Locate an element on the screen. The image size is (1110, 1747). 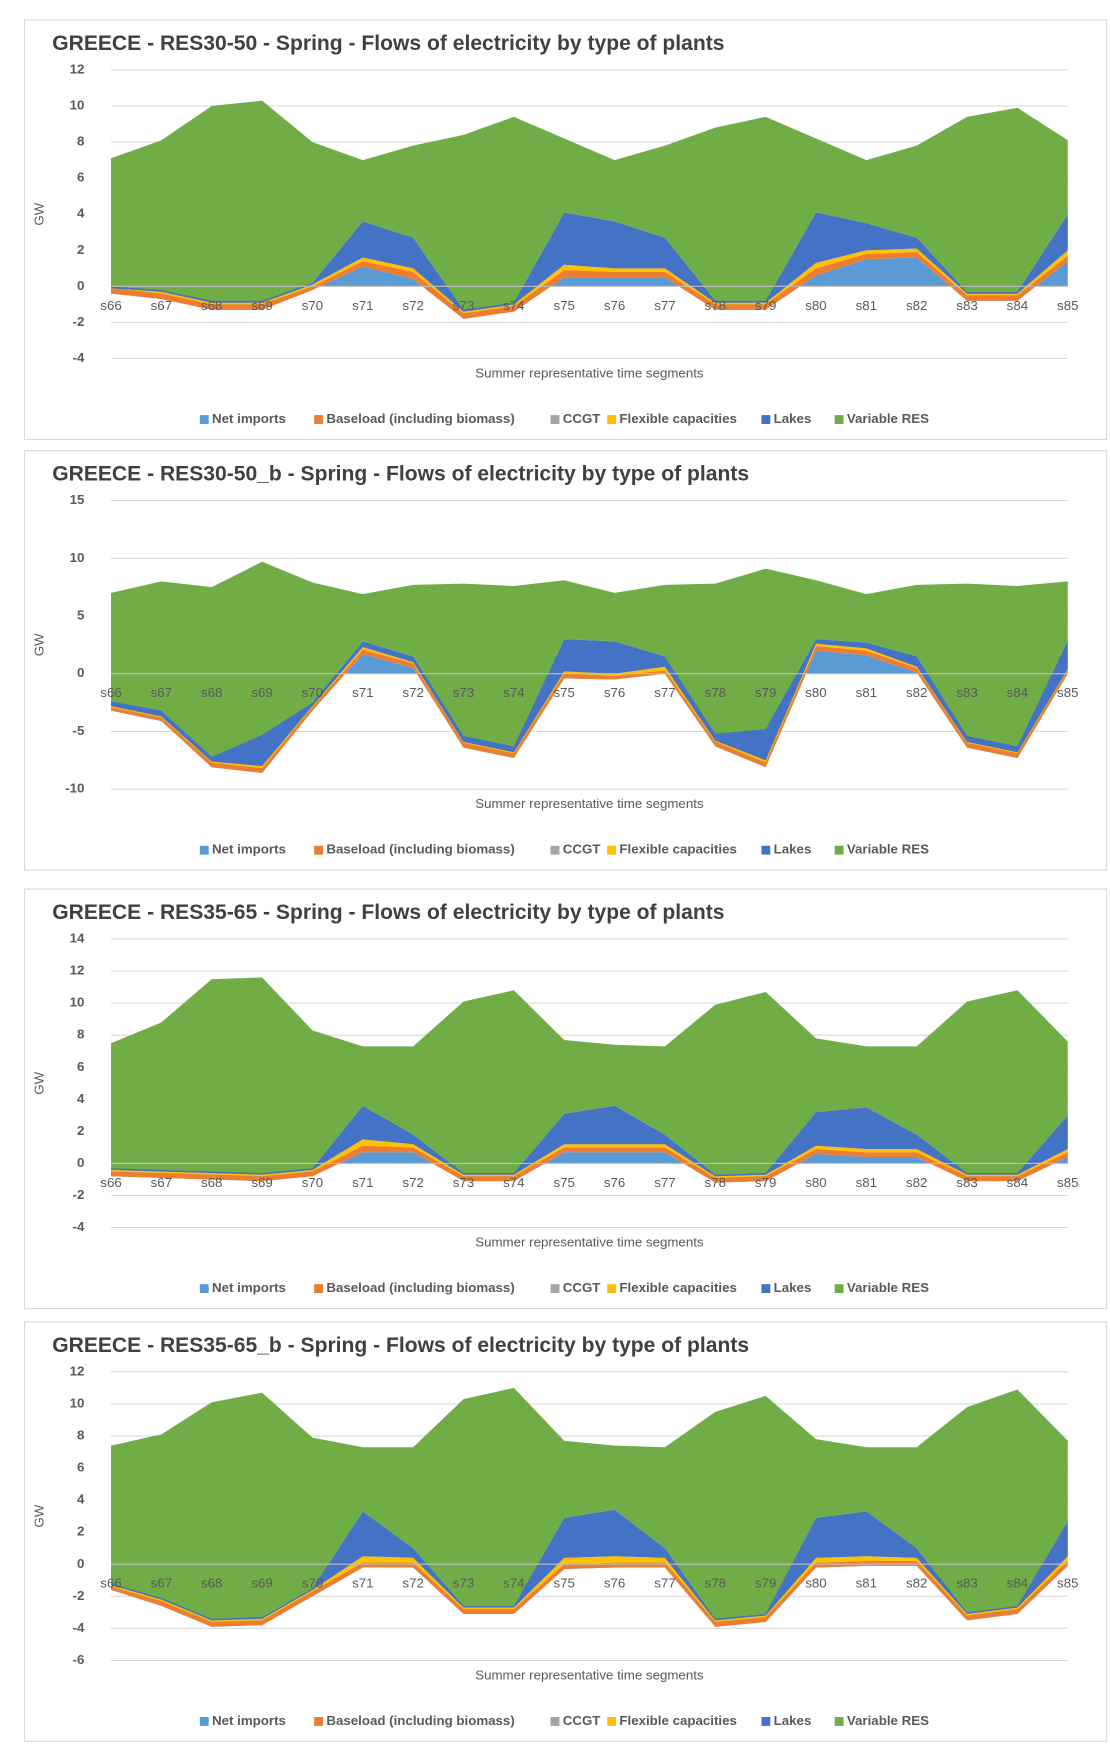
y-tick-label: 14 is located at coordinates (77, 938).